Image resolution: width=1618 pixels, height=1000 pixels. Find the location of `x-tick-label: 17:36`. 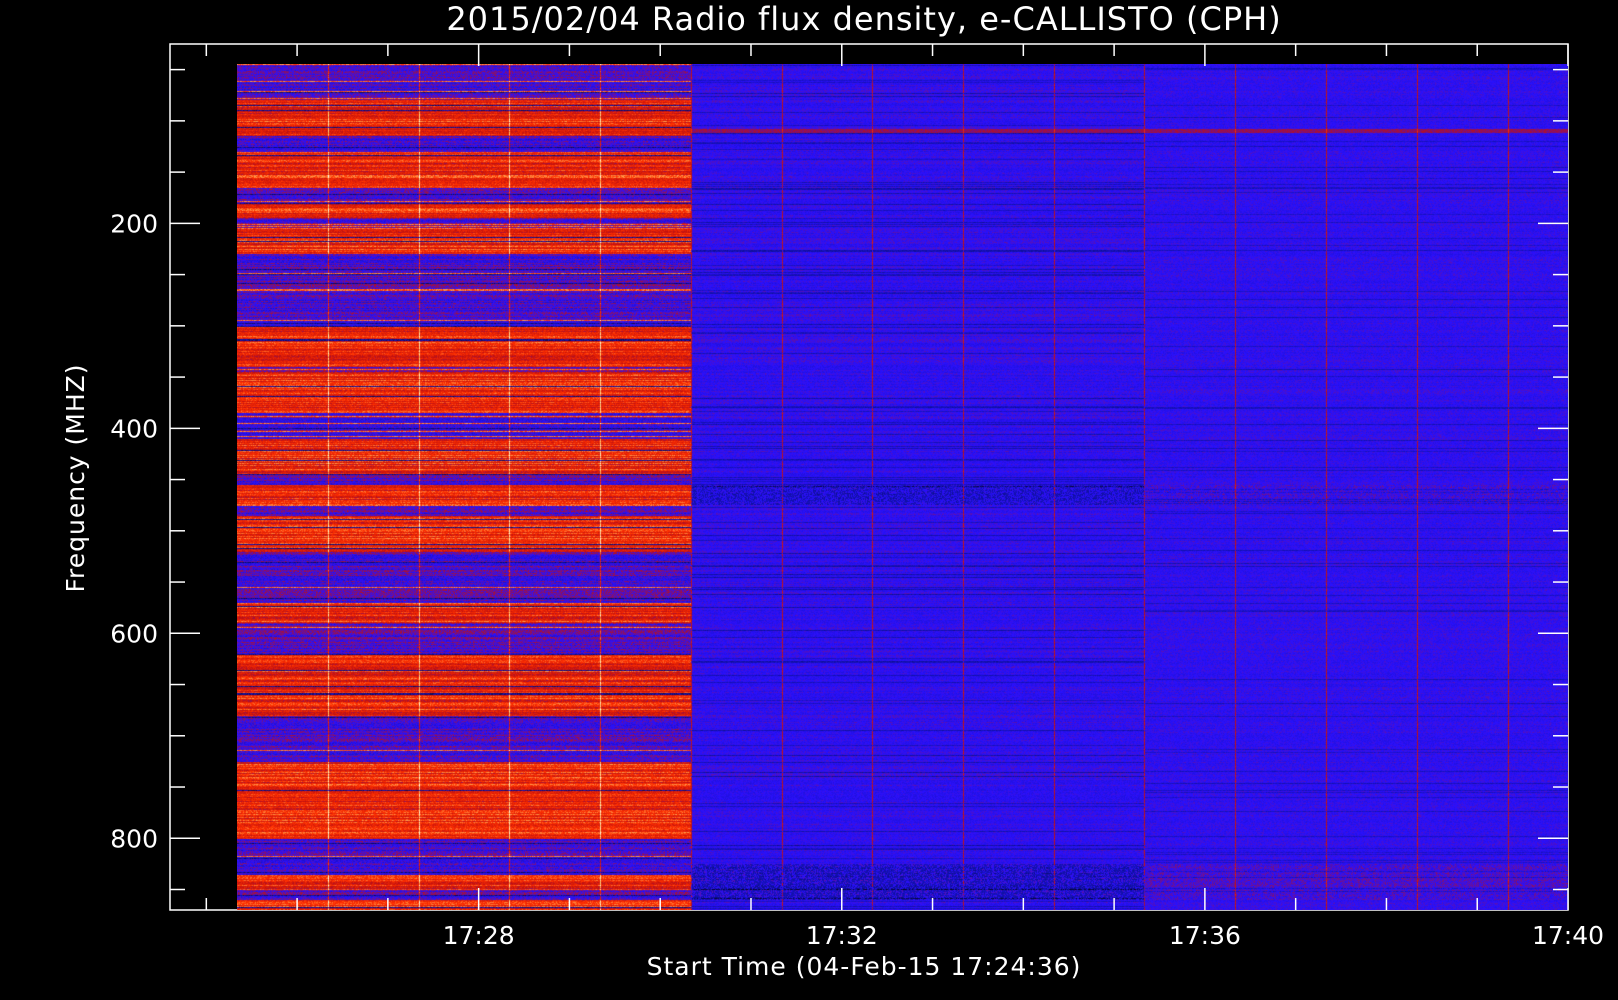

x-tick-label: 17:36 is located at coordinates (1205, 935).